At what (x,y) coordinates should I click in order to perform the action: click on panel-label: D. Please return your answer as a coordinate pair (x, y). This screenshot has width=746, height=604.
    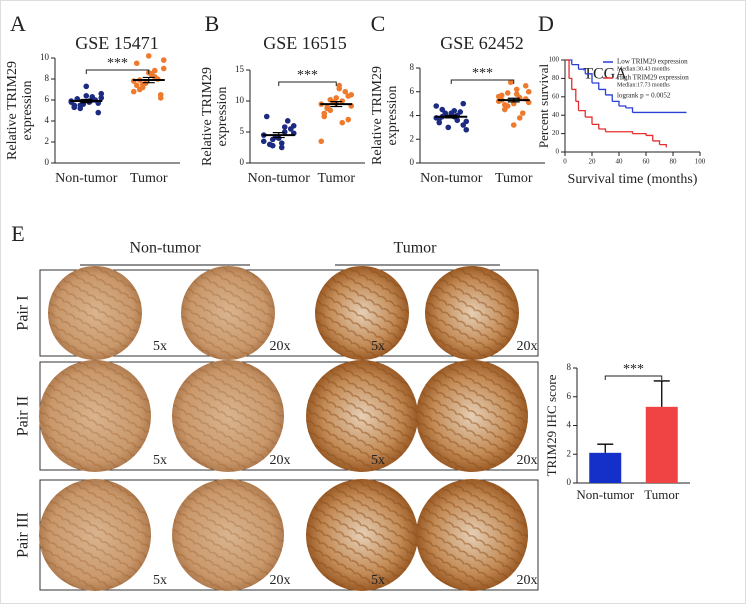
    Looking at the image, I should click on (546, 23).